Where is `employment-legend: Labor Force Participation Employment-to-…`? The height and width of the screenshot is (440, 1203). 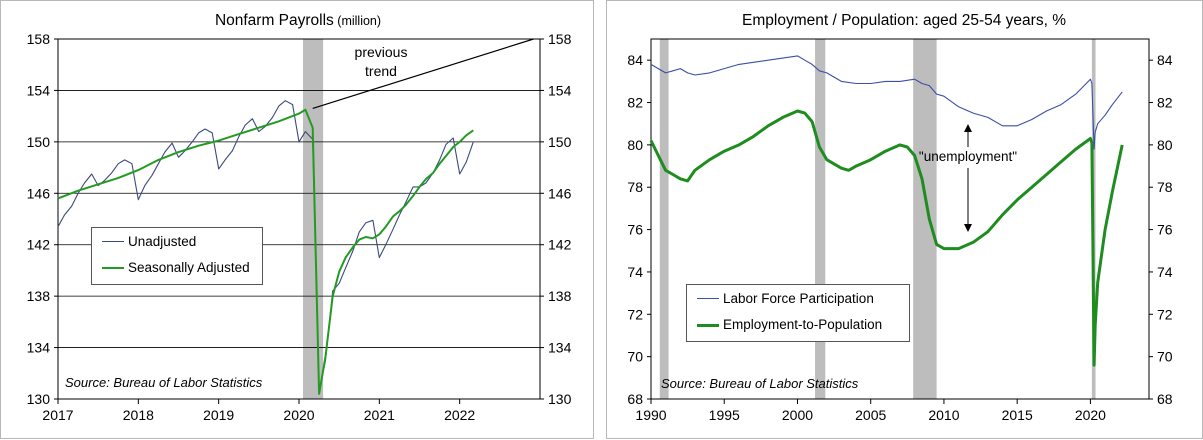
employment-legend: Labor Force Participation Employment-to-… is located at coordinates (798, 313).